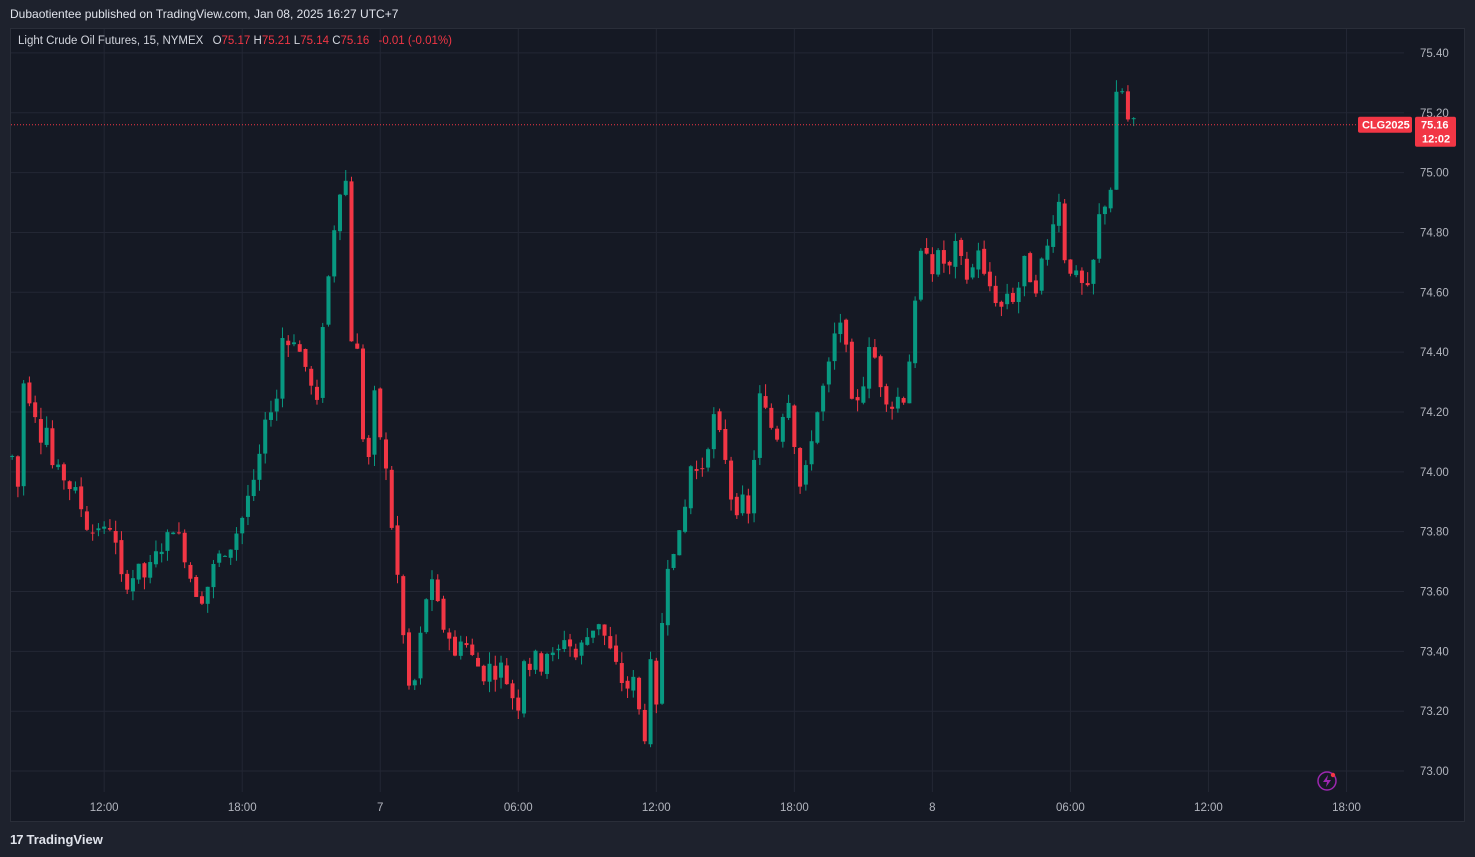 Image resolution: width=1475 pixels, height=857 pixels. Describe the element at coordinates (1434, 54) in the screenshot. I see `y-tick-label: 75.40` at that location.